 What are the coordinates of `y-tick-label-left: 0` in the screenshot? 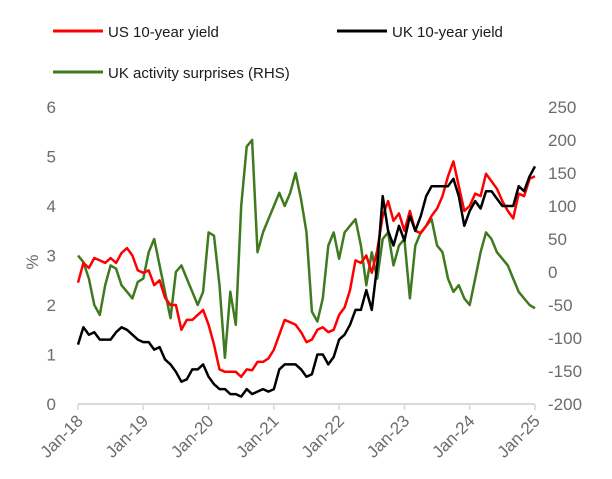 It's located at (51, 404).